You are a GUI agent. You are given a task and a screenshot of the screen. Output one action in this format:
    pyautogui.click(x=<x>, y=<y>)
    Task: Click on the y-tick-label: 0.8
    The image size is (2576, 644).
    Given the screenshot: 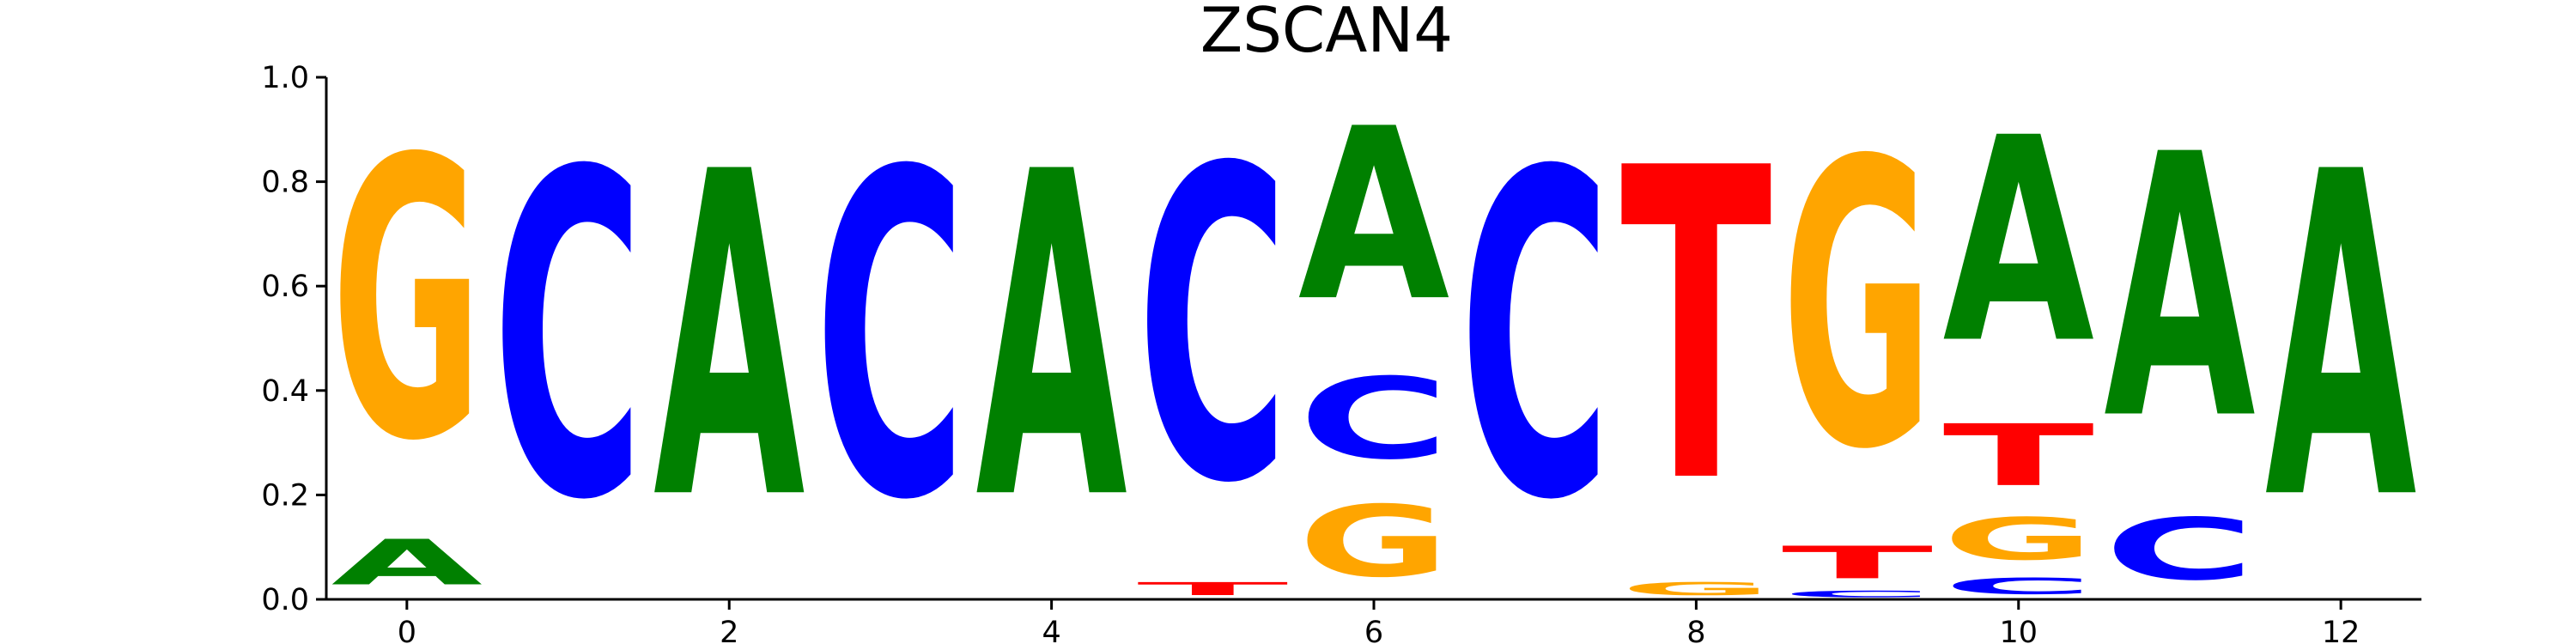 What is the action you would take?
    pyautogui.click(x=285, y=183)
    